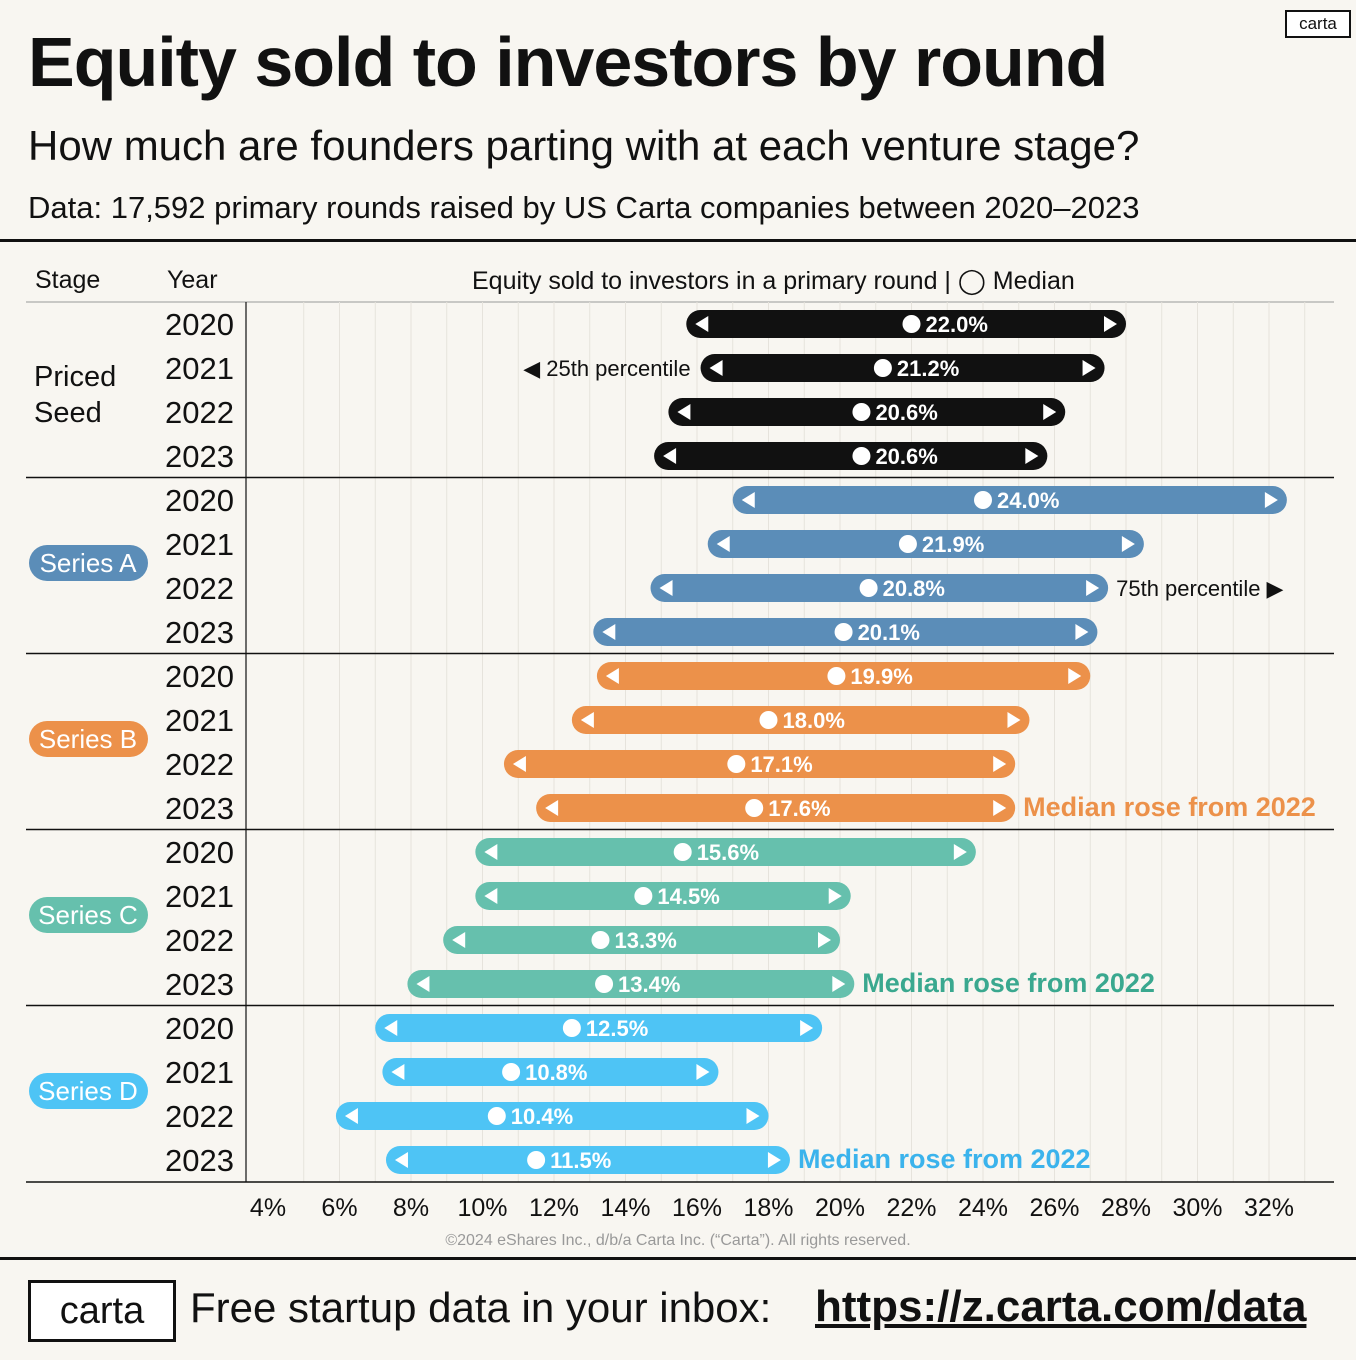 The image size is (1356, 1360). I want to click on median-label: 12.5%, so click(617, 1028).